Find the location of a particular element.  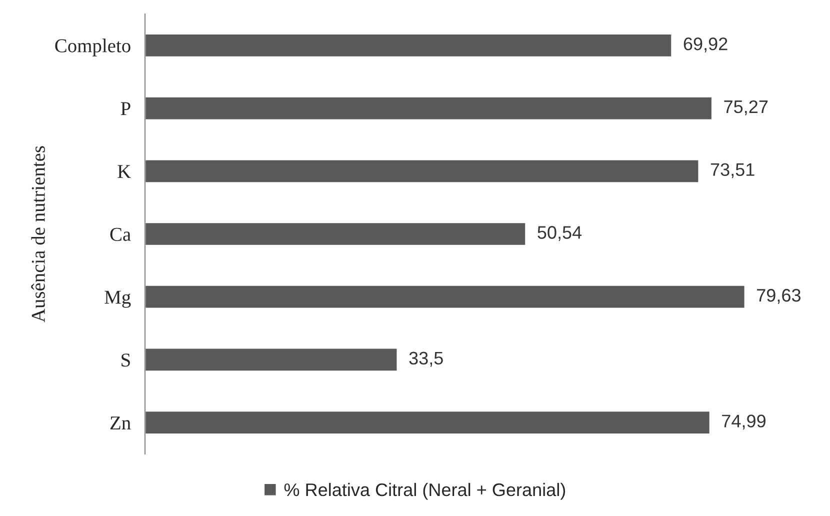

legend-label: % Relativa Citral (Neral + Geranial) is located at coordinates (425, 491).